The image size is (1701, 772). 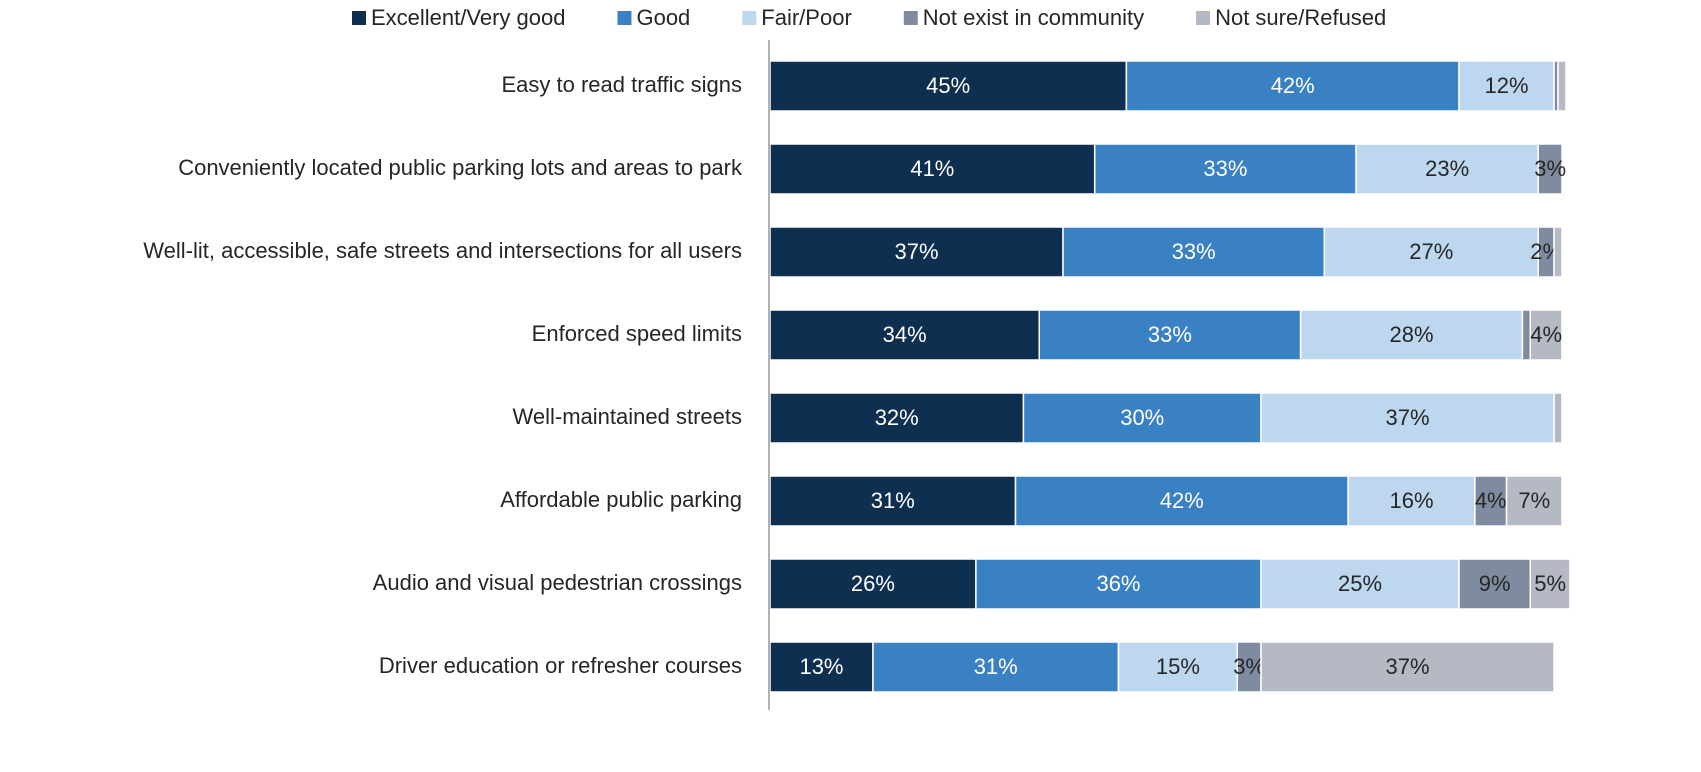 I want to click on value-label: 5%, so click(x=1550, y=583).